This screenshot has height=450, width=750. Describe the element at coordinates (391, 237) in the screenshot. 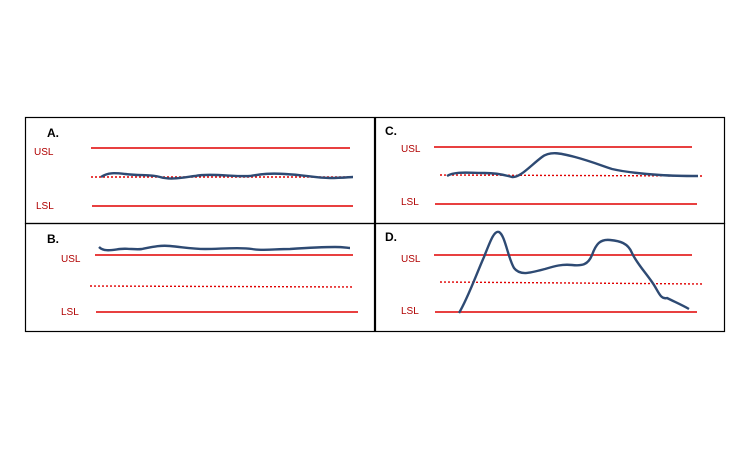

I see `panel-d-letter: D.` at that location.